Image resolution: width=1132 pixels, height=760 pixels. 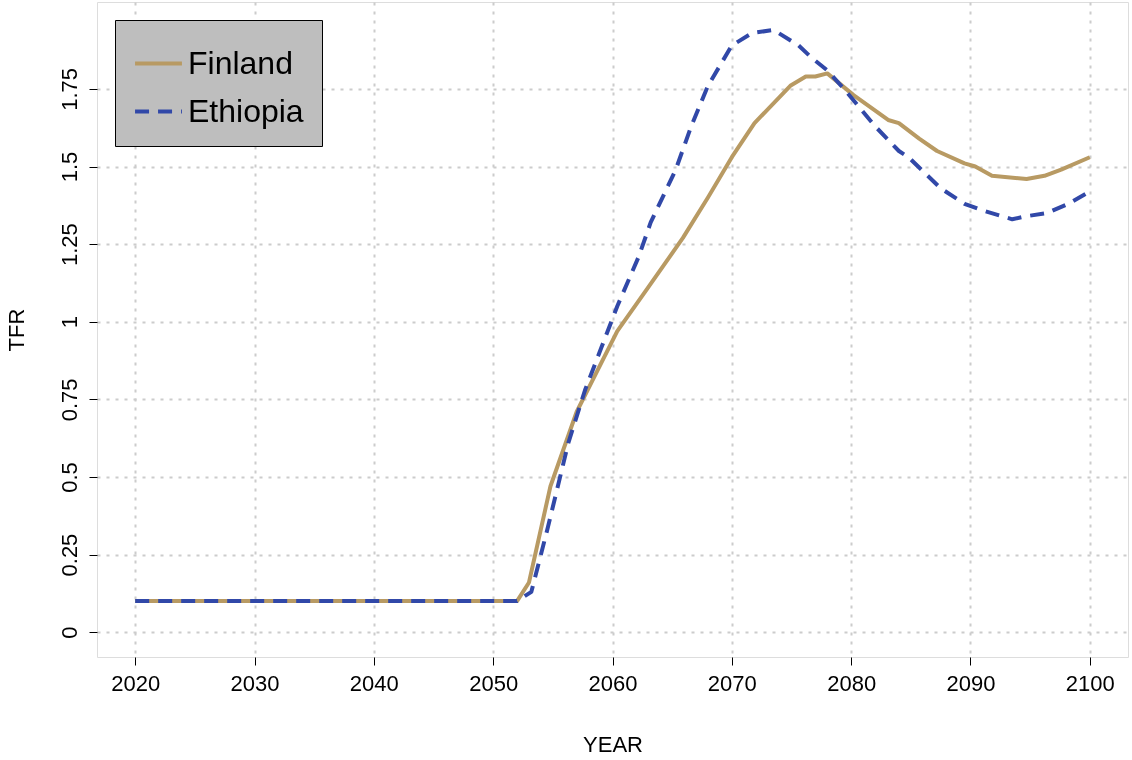 I want to click on x-tick-label: 2080, so click(x=852, y=683).